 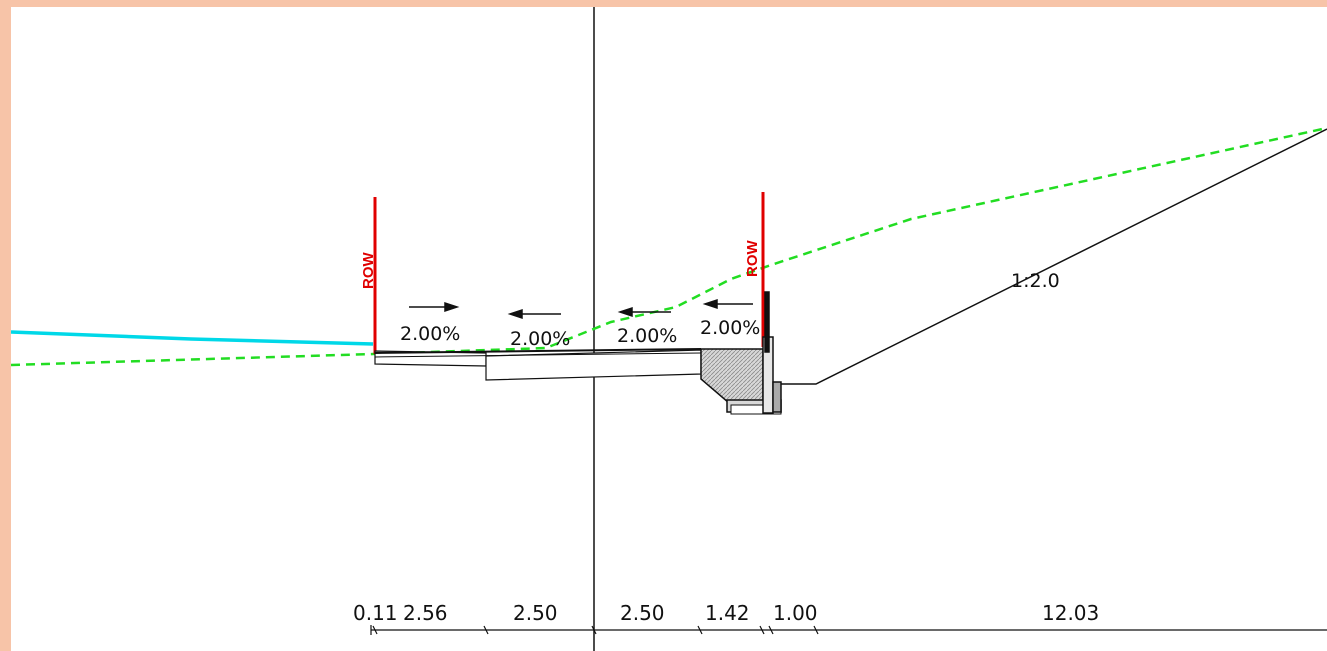 I want to click on dimension-12-03: 12.03, so click(x=1070, y=613).